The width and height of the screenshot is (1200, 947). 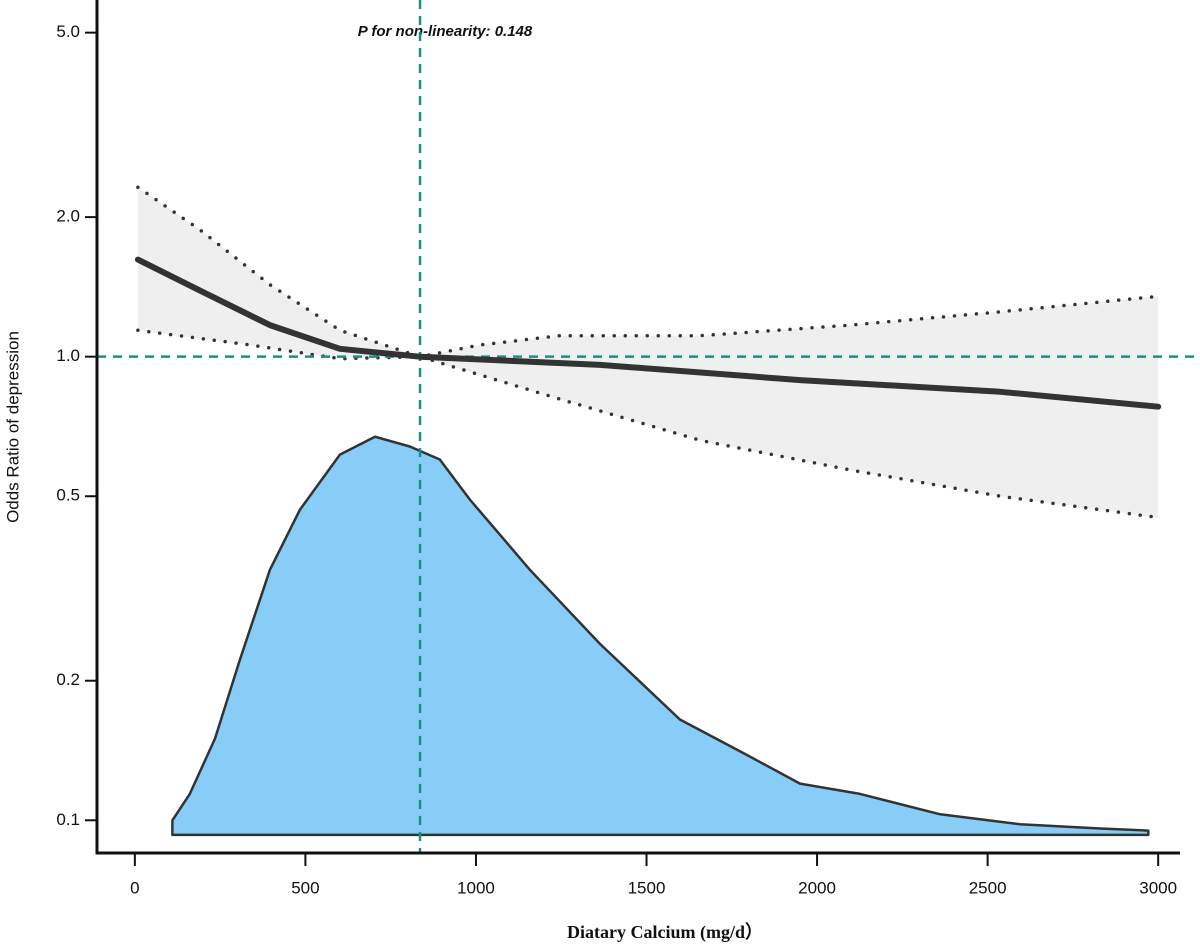 What do you see at coordinates (68, 679) in the screenshot?
I see `y-tick-label: 0.2` at bounding box center [68, 679].